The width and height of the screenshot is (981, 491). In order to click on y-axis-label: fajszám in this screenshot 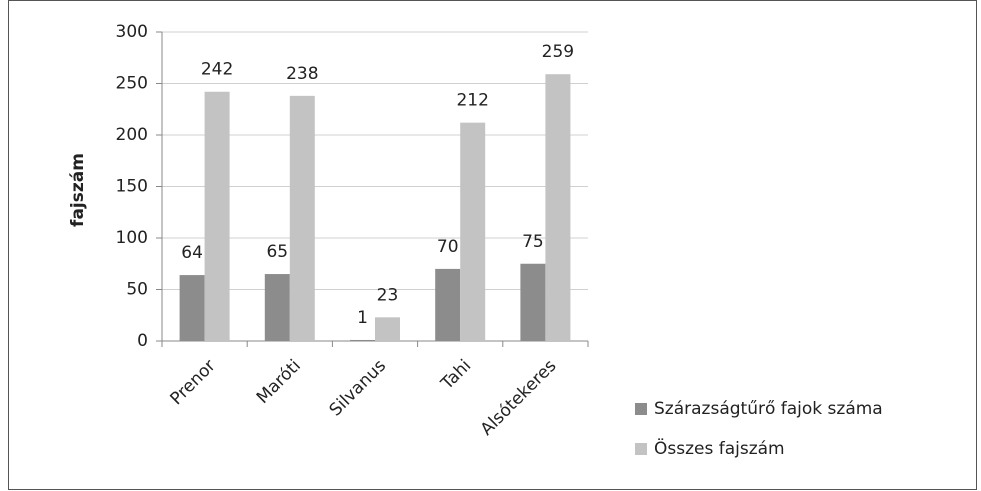, I will do `click(78, 190)`.